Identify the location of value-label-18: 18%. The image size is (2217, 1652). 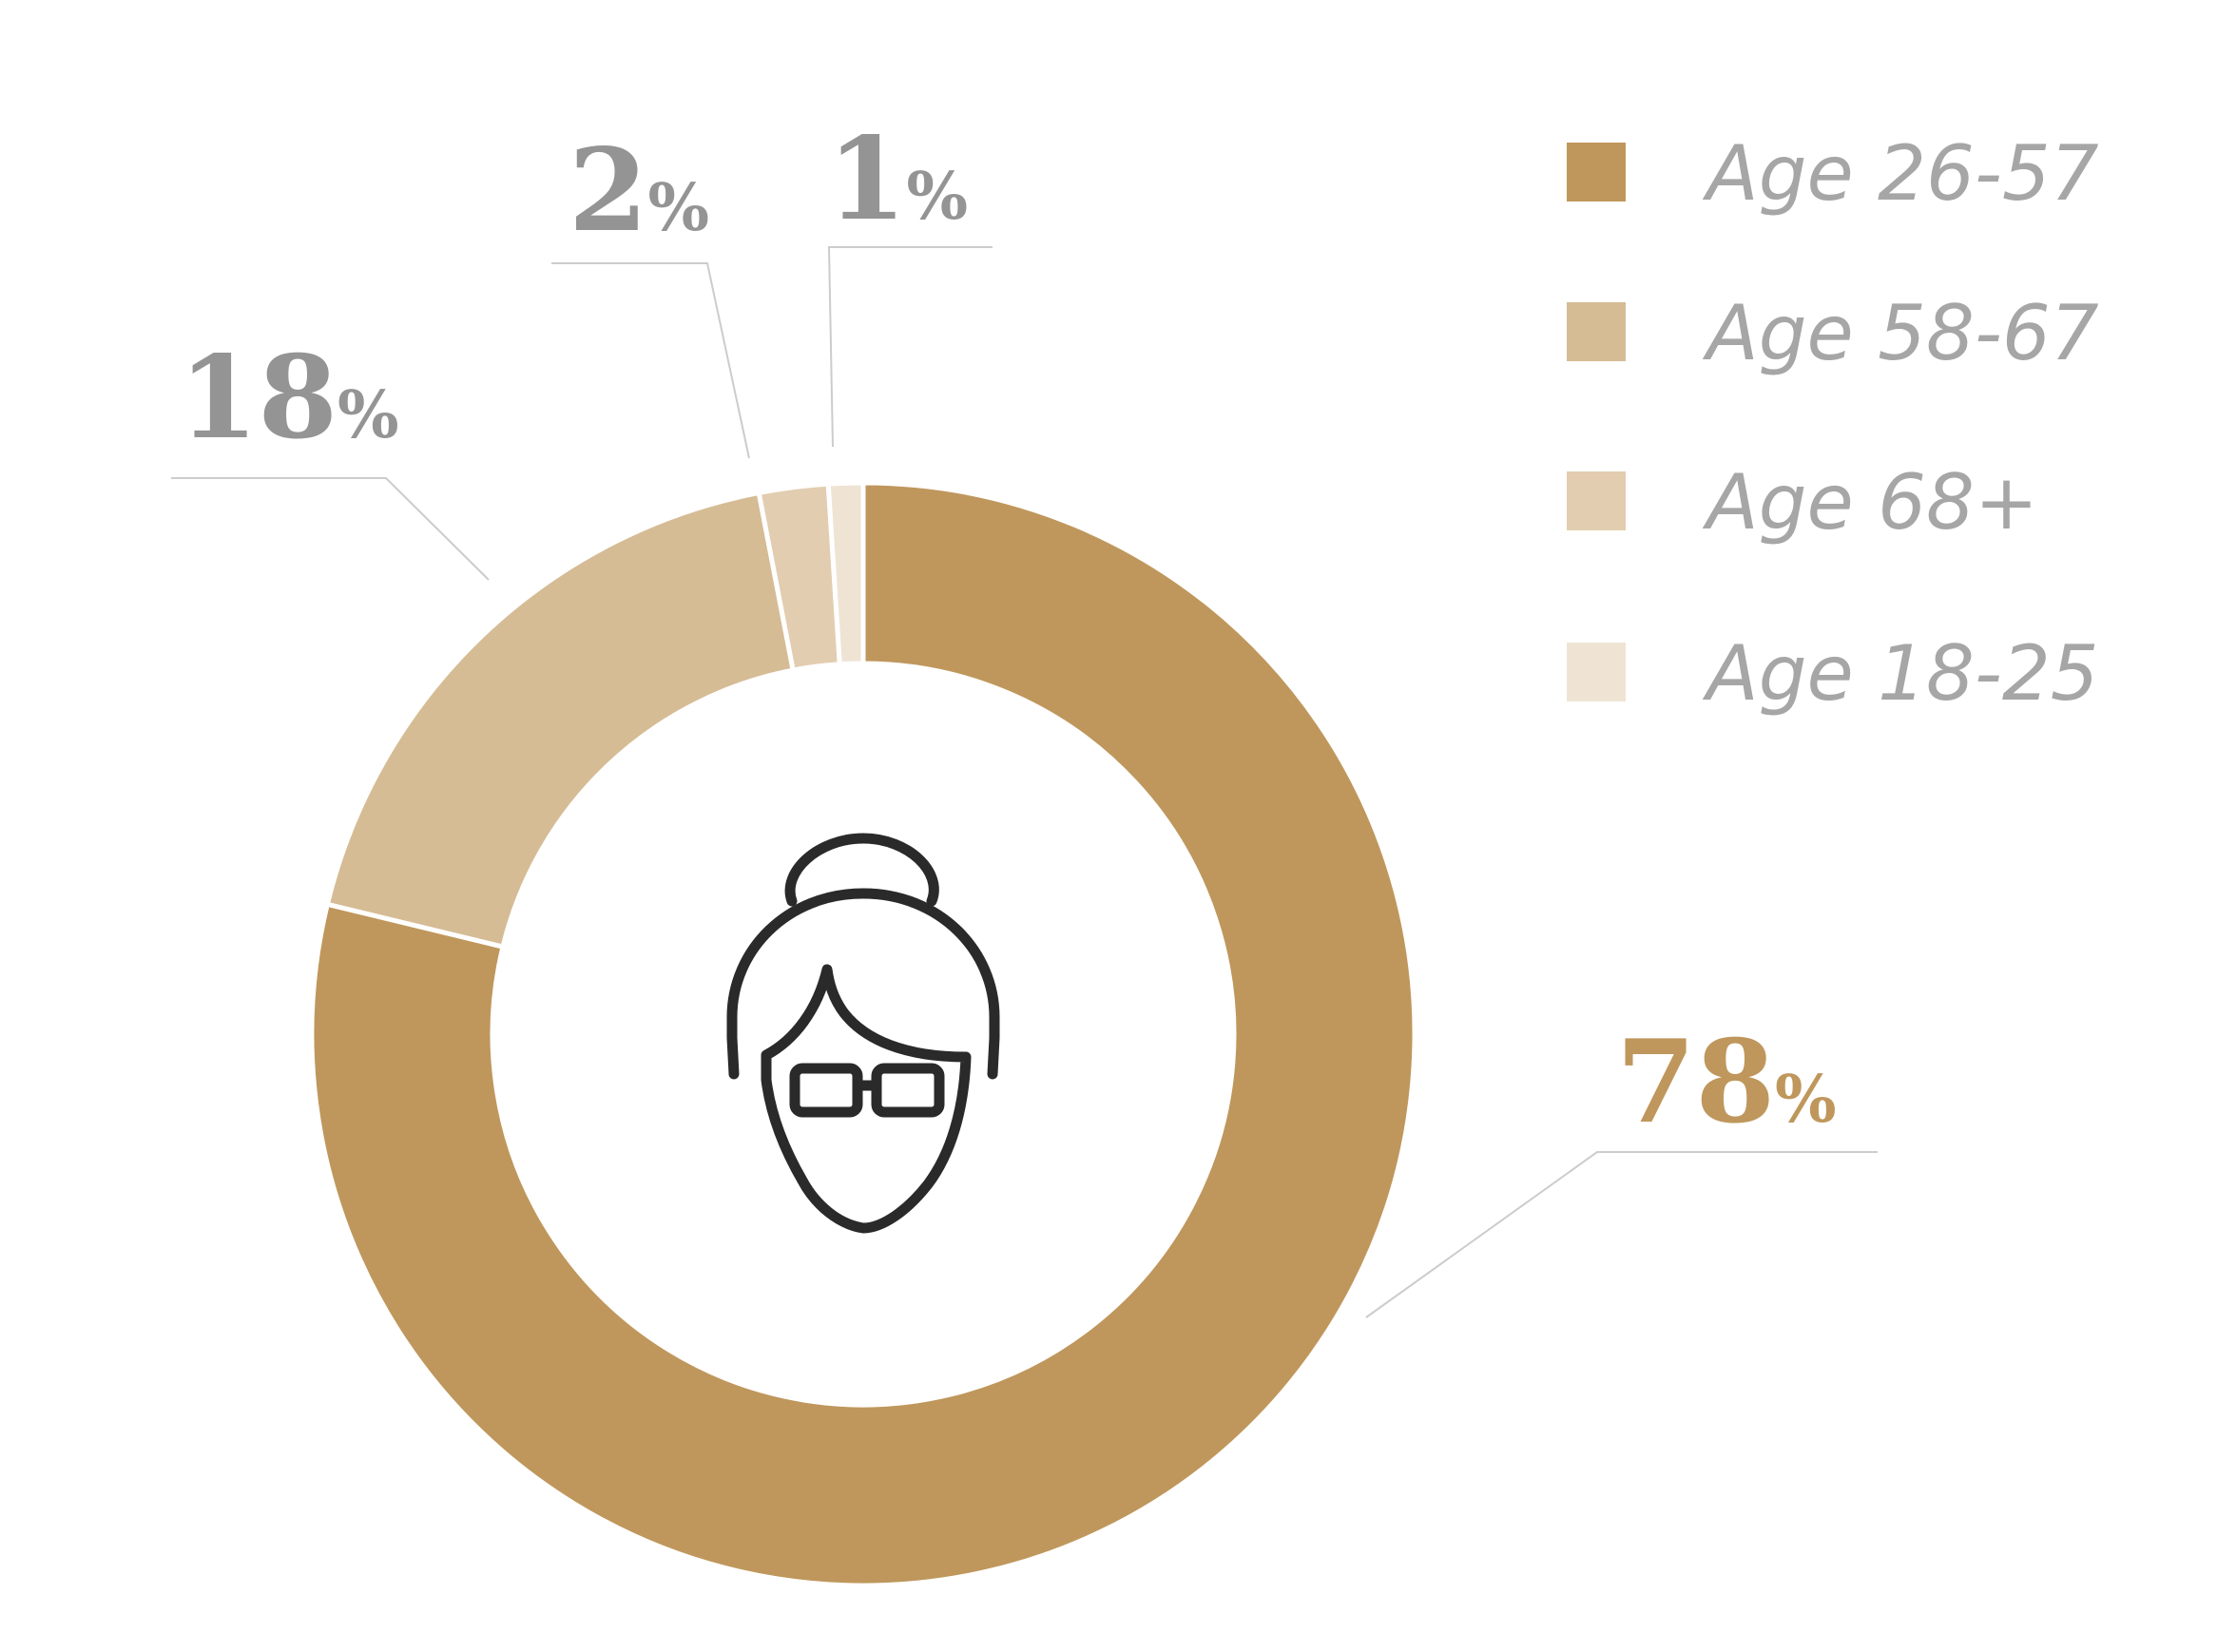
(289, 398).